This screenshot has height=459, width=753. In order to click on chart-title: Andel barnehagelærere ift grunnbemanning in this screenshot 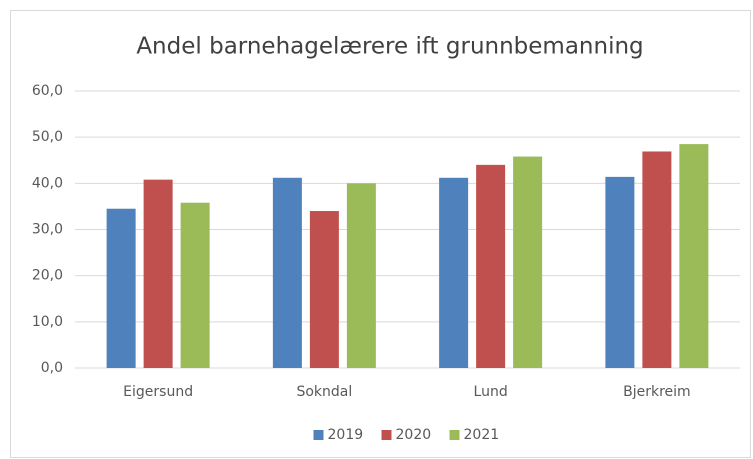, I will do `click(389, 47)`.